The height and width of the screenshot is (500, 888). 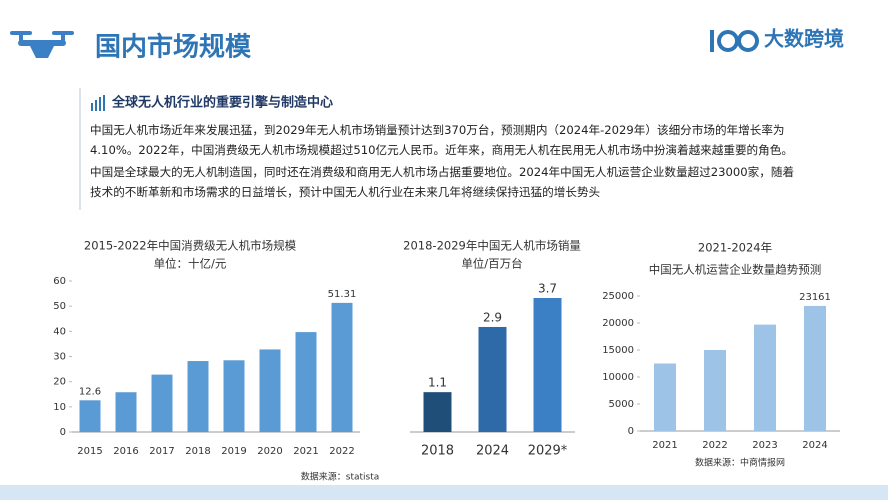 What do you see at coordinates (233, 451) in the screenshot?
I see `x-tick-label: 2019` at bounding box center [233, 451].